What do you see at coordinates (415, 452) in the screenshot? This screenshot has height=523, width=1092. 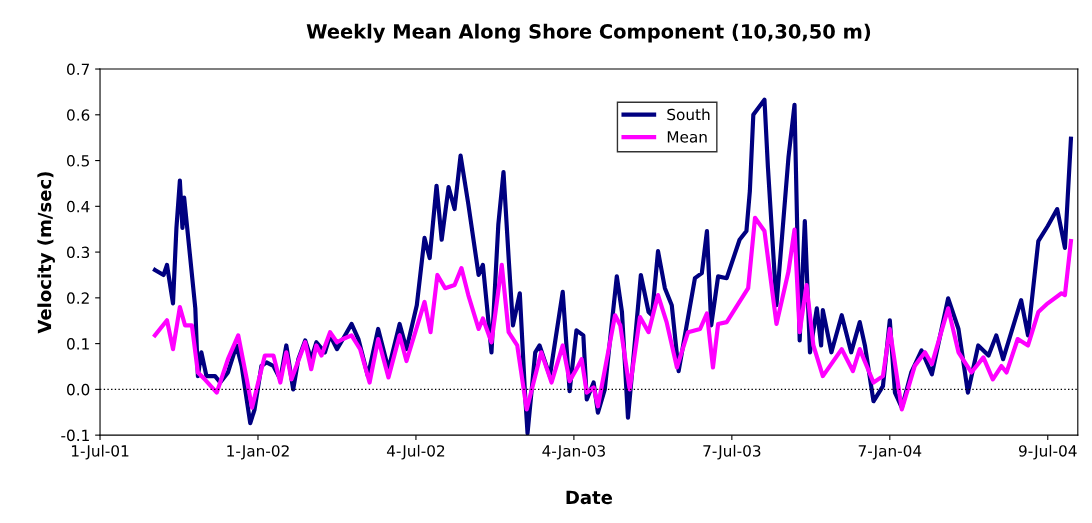 I see `x-tick-label: 4-Jul-02` at bounding box center [415, 452].